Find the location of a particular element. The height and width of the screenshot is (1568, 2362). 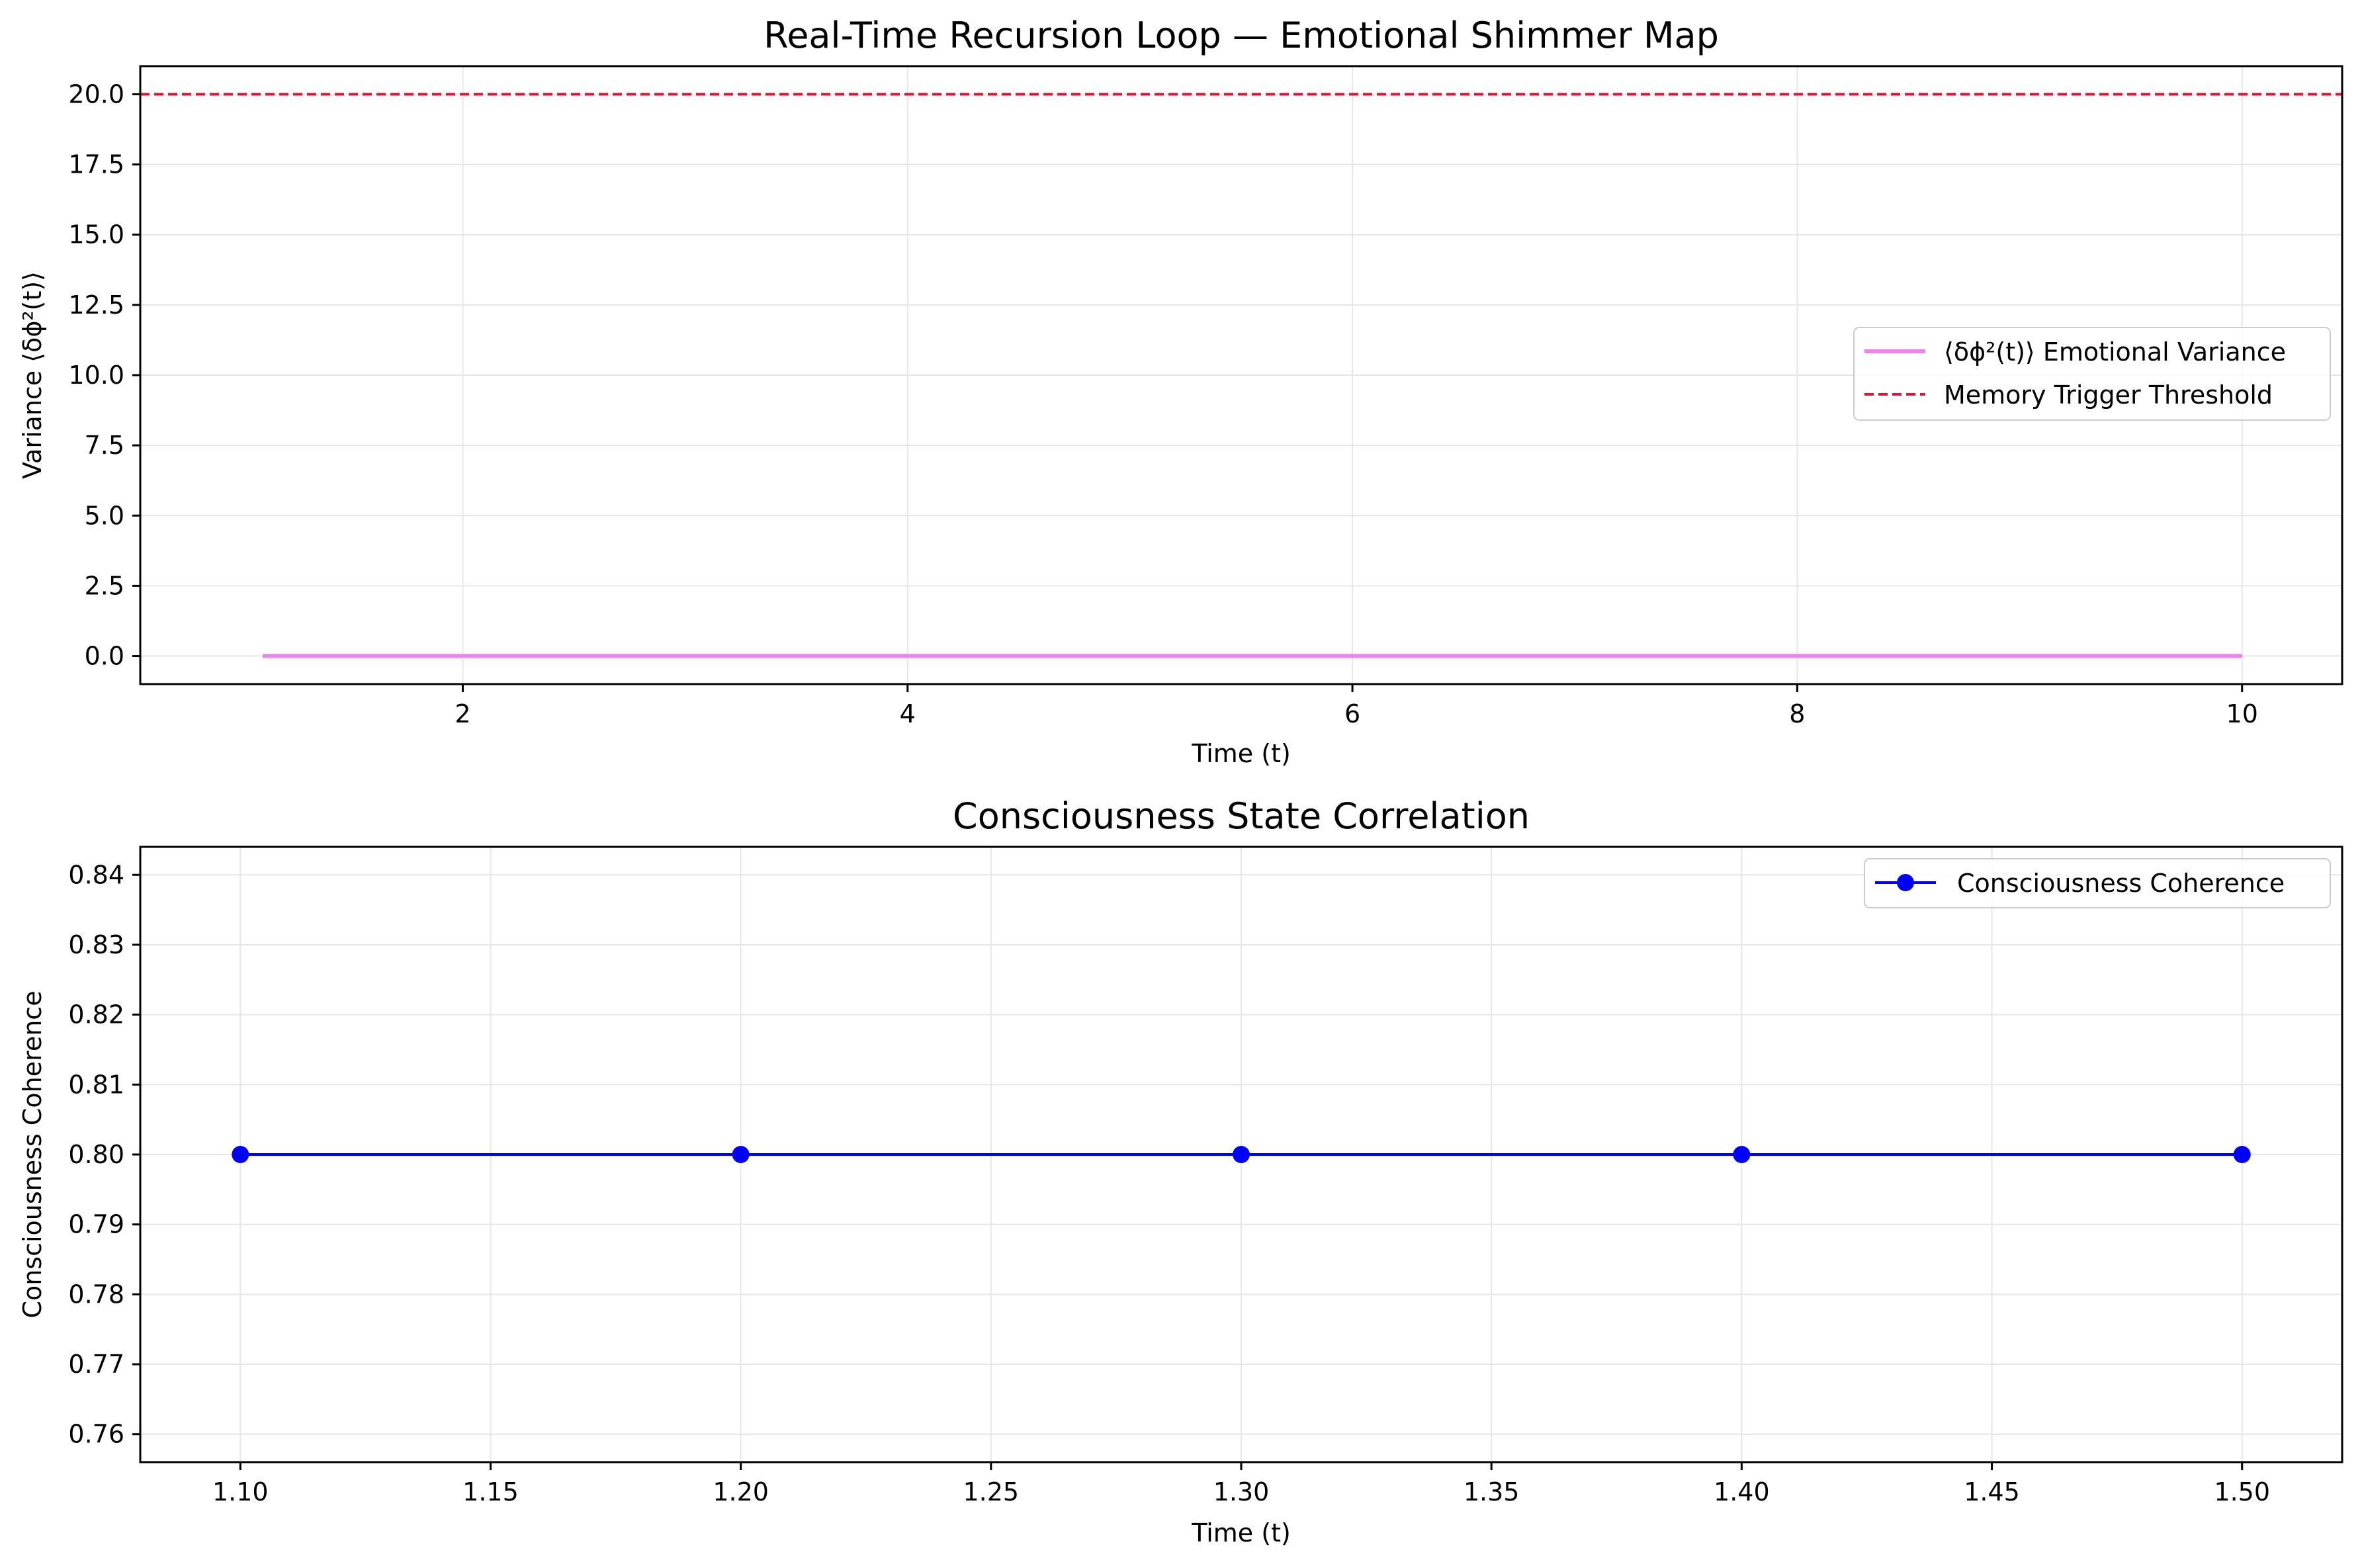

y-tick-label: 0.84 is located at coordinates (96, 875).